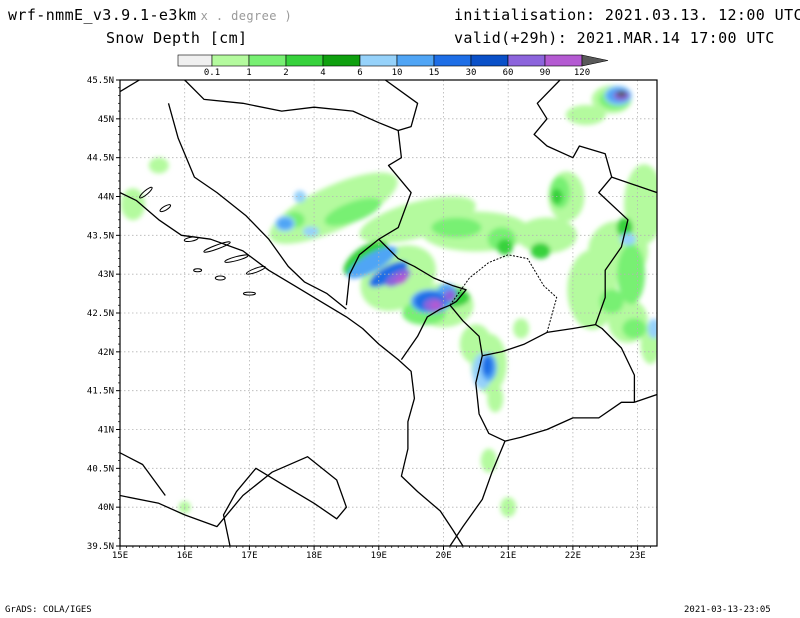 This screenshot has width=800, height=618. Describe the element at coordinates (100, 81) in the screenshot. I see `lat-label: 45.5N` at that location.